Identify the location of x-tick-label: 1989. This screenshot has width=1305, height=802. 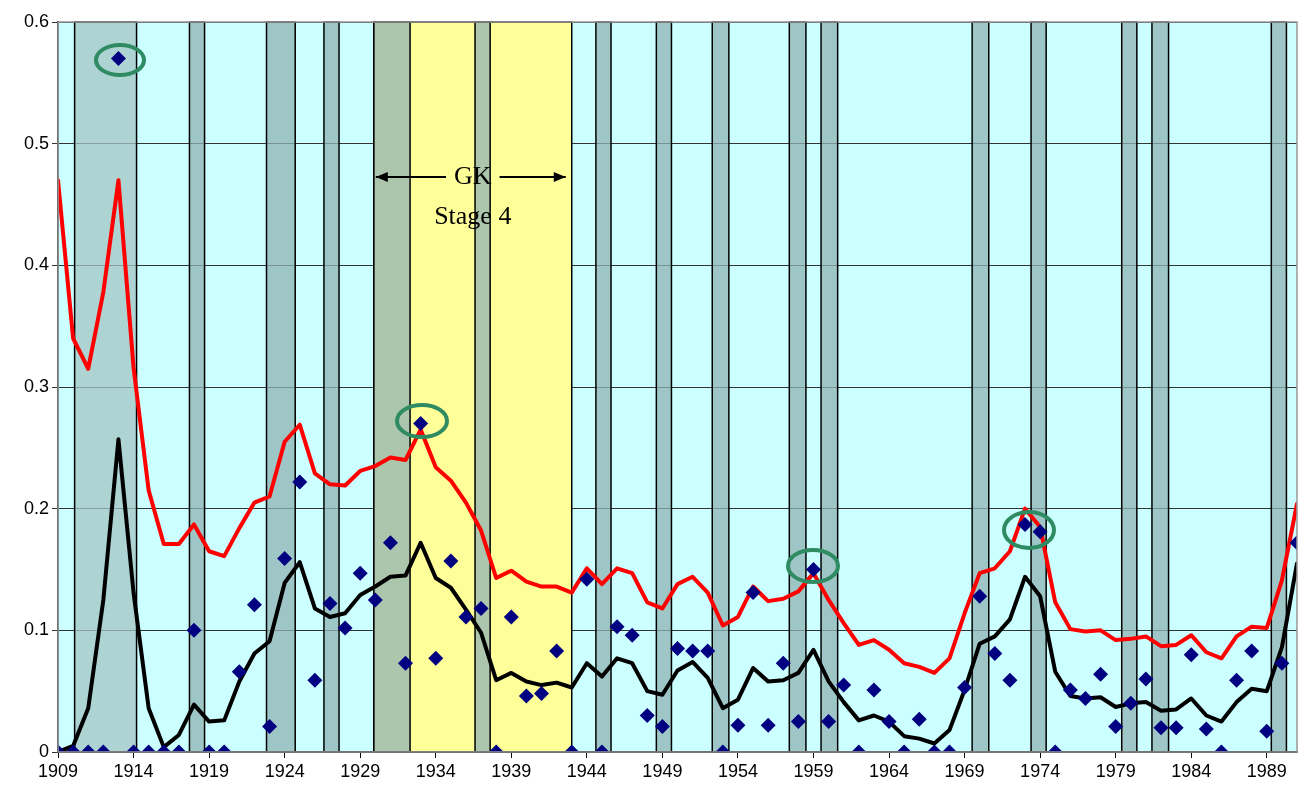
(1266, 770).